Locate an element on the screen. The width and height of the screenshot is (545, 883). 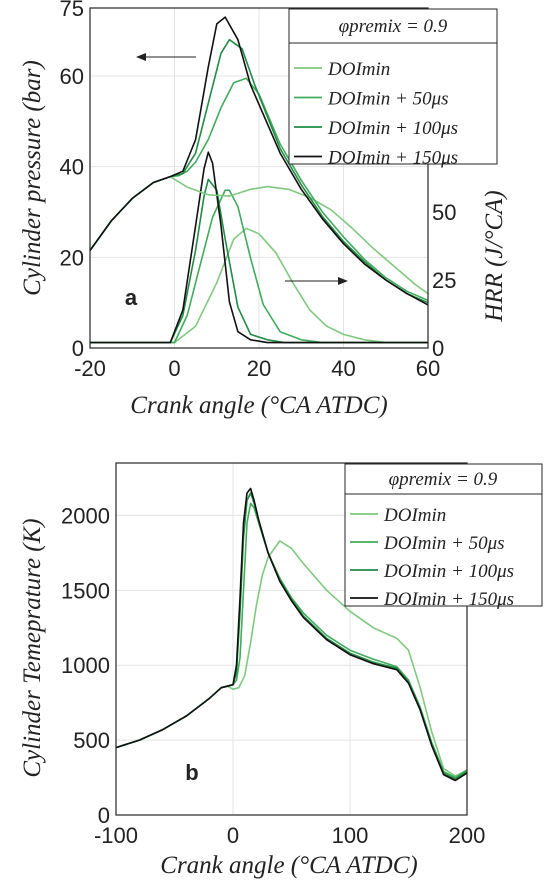
y-tick-label-a: 75 is located at coordinates (72, 10).